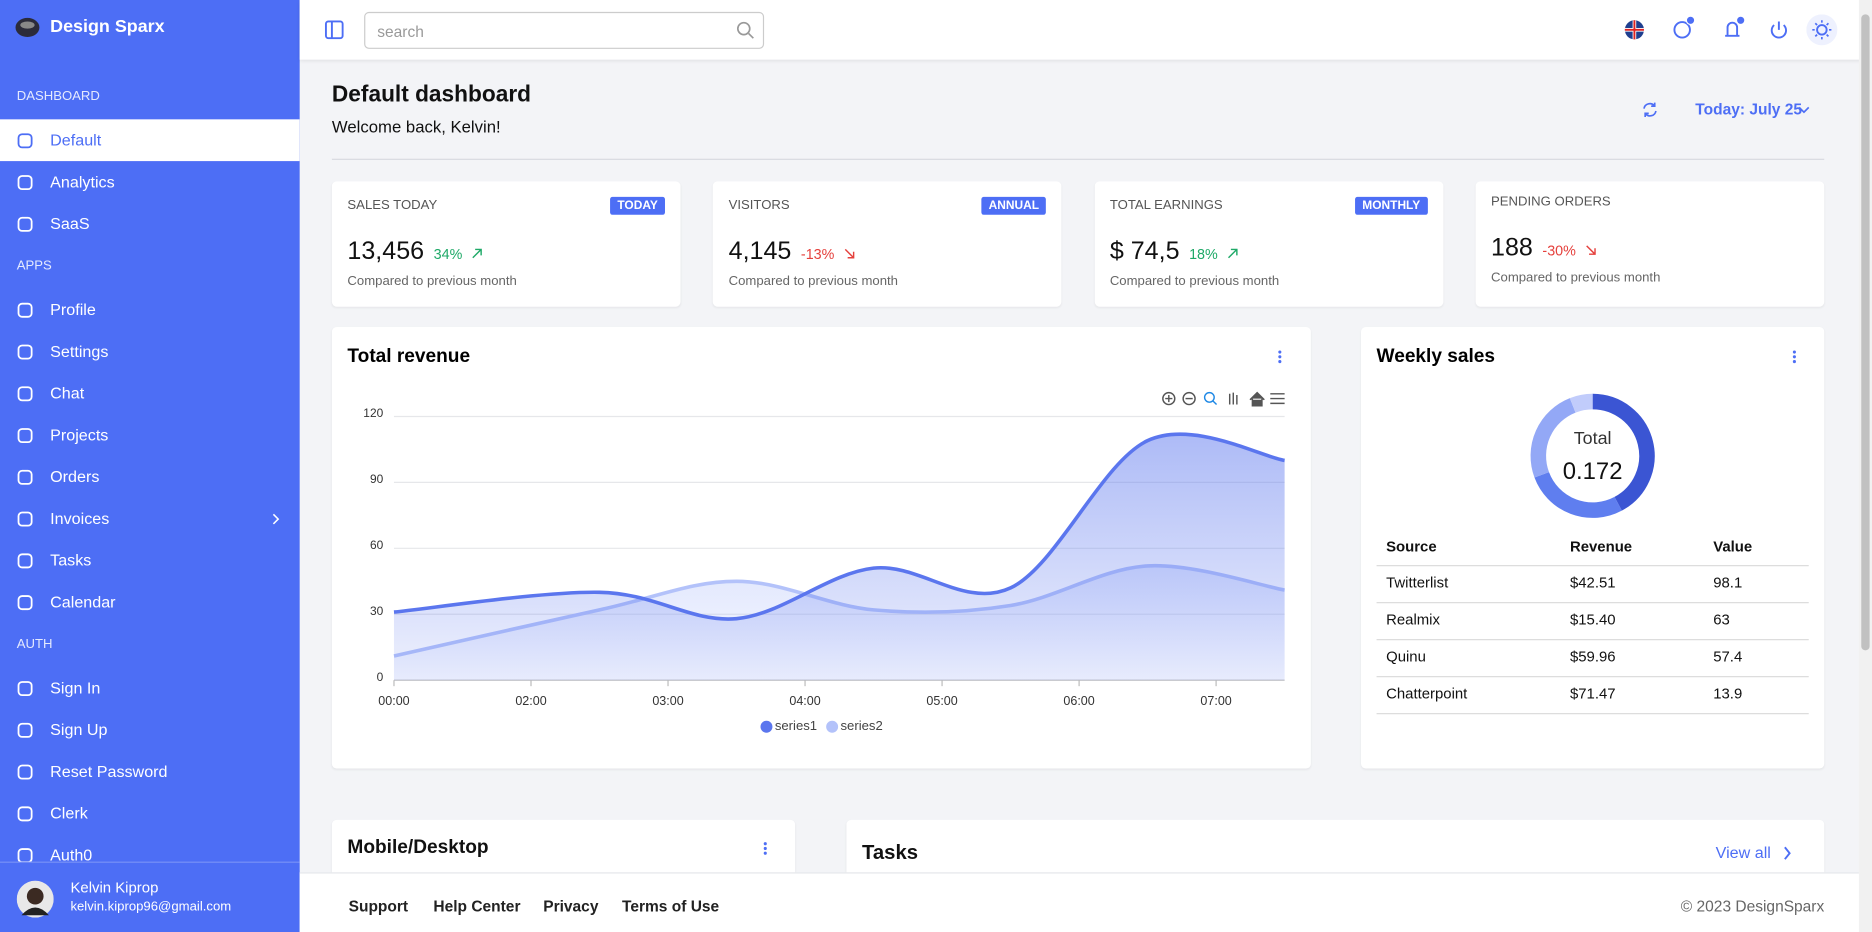  What do you see at coordinates (58, 96) in the screenshot?
I see `nav-section-title: DASHBOARD` at bounding box center [58, 96].